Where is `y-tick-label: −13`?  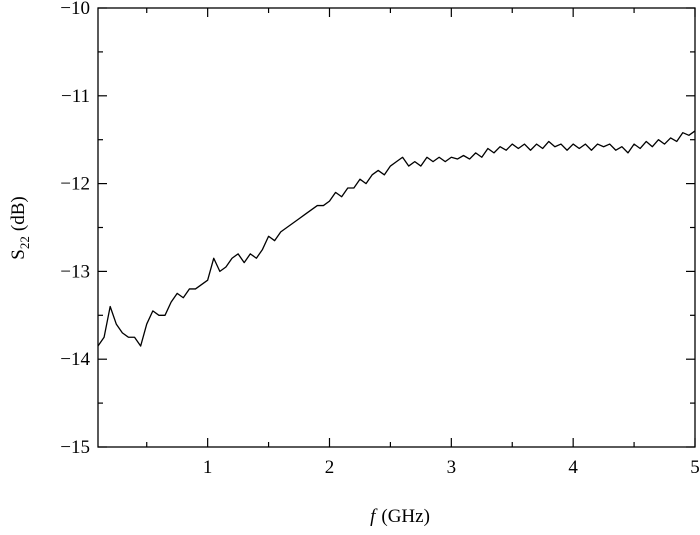
y-tick-label: −13 is located at coordinates (75, 271).